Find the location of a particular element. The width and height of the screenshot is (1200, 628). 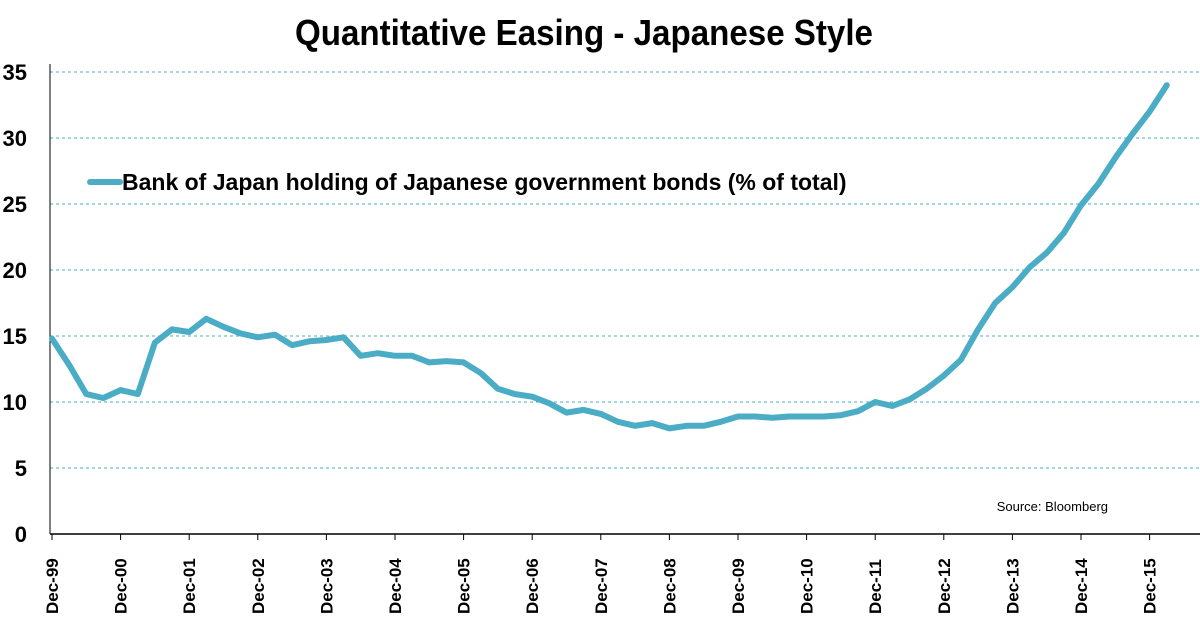

x-tick-label: Dec-11 is located at coordinates (875, 586).